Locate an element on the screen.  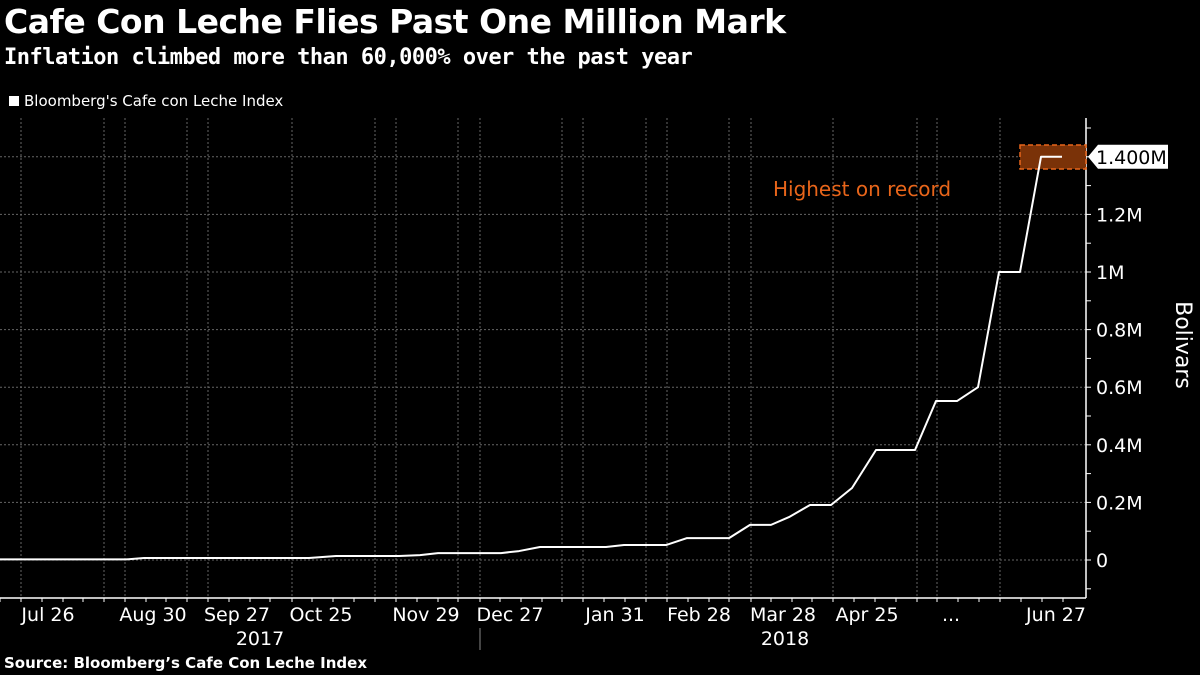
y-tick-label: 0.8M is located at coordinates (1119, 331).